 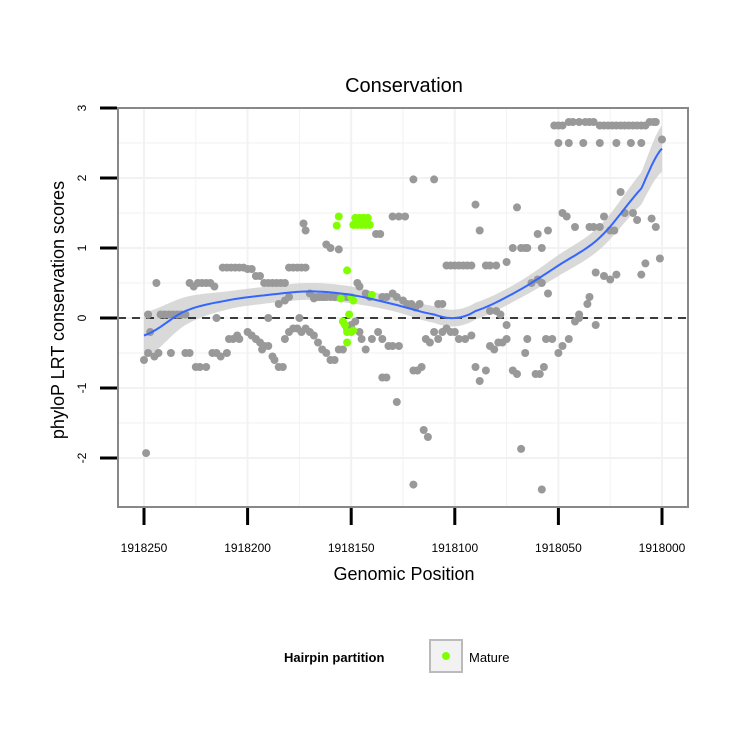 What do you see at coordinates (403, 574) in the screenshot?
I see `x-axis-label: Genomic Position` at bounding box center [403, 574].